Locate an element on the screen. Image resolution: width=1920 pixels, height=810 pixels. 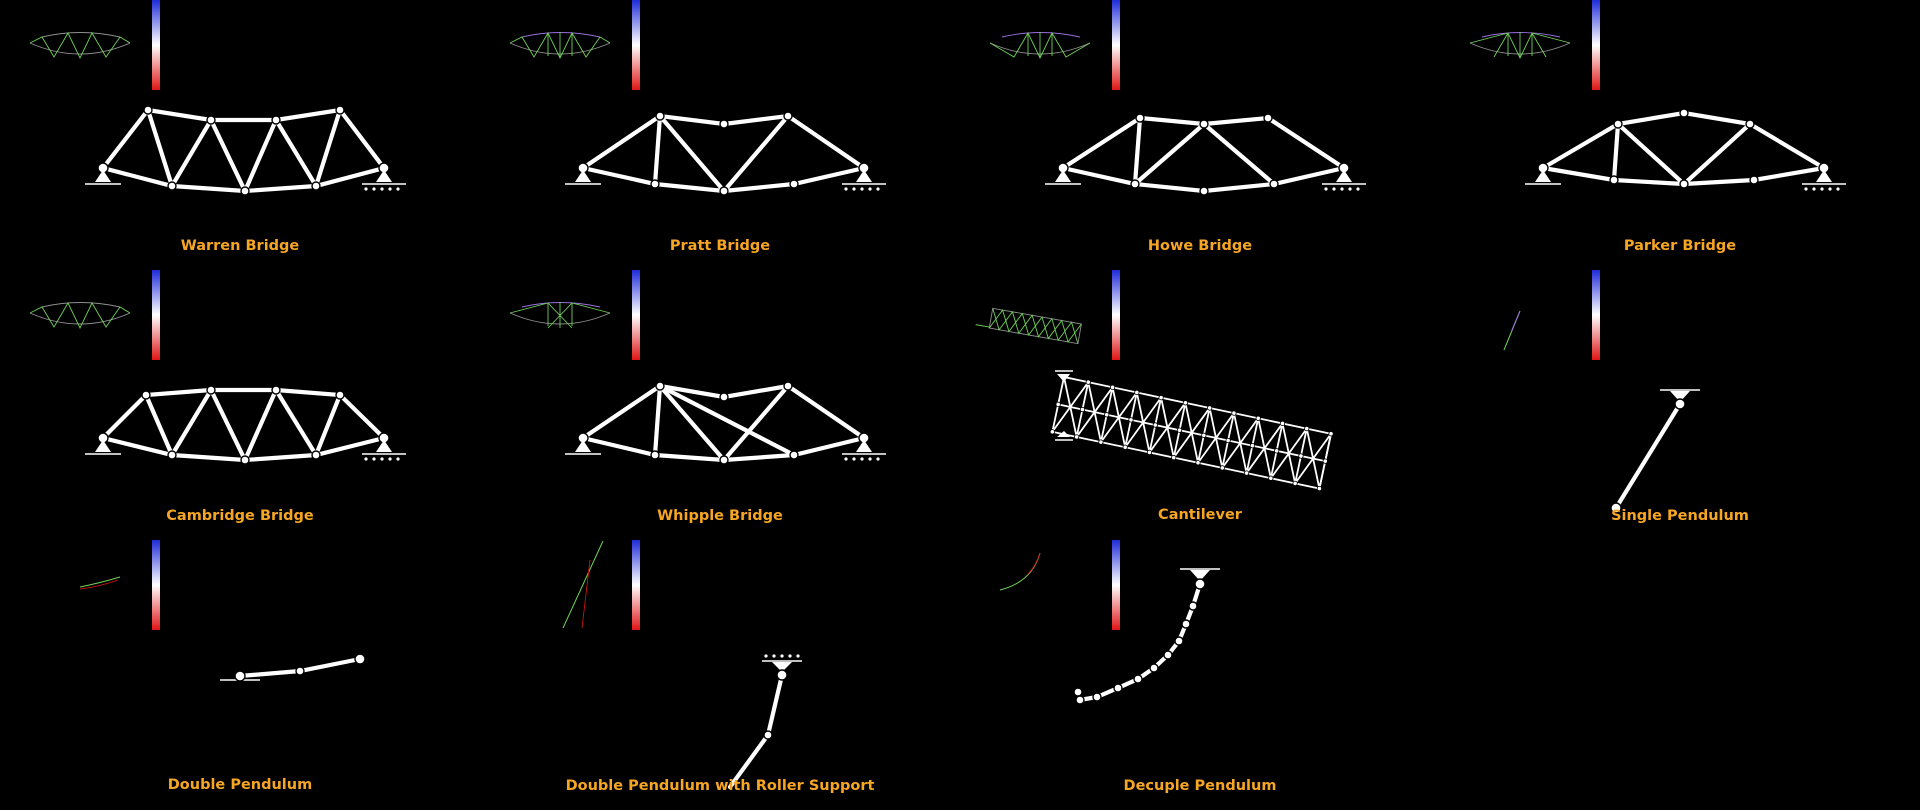
cantilever-truss is located at coordinates (1191, 433).